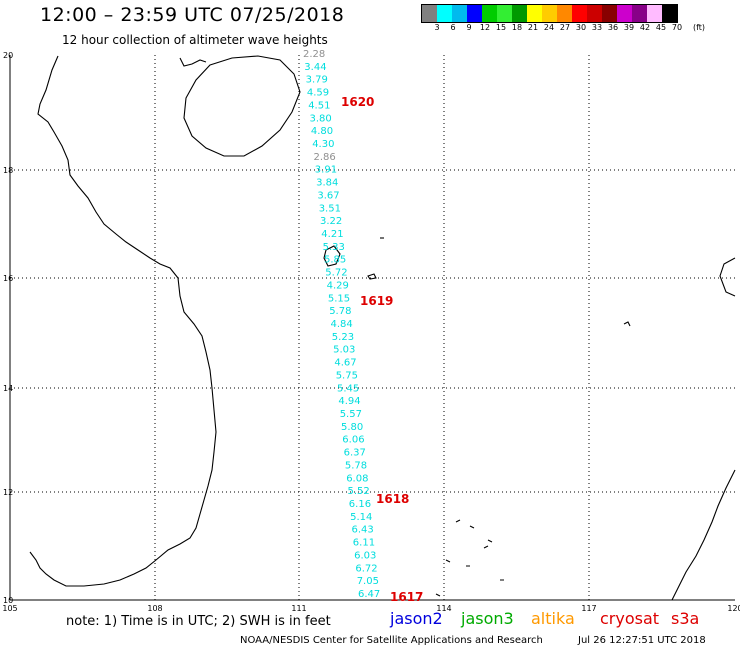 The width and height of the screenshot is (740, 650). I want to click on longitude-tick-label: 117, so click(588, 608).